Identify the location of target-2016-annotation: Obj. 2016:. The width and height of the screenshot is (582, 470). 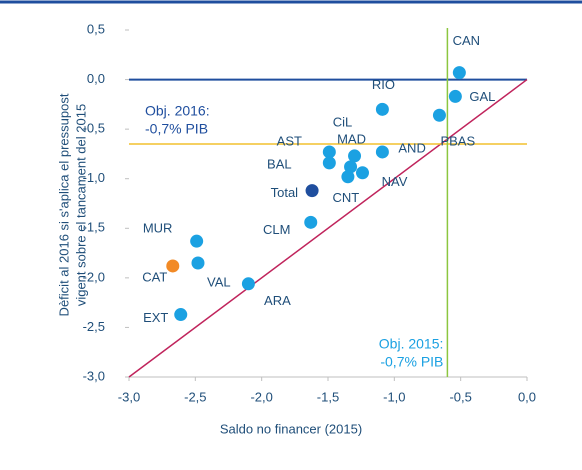
(177, 111).